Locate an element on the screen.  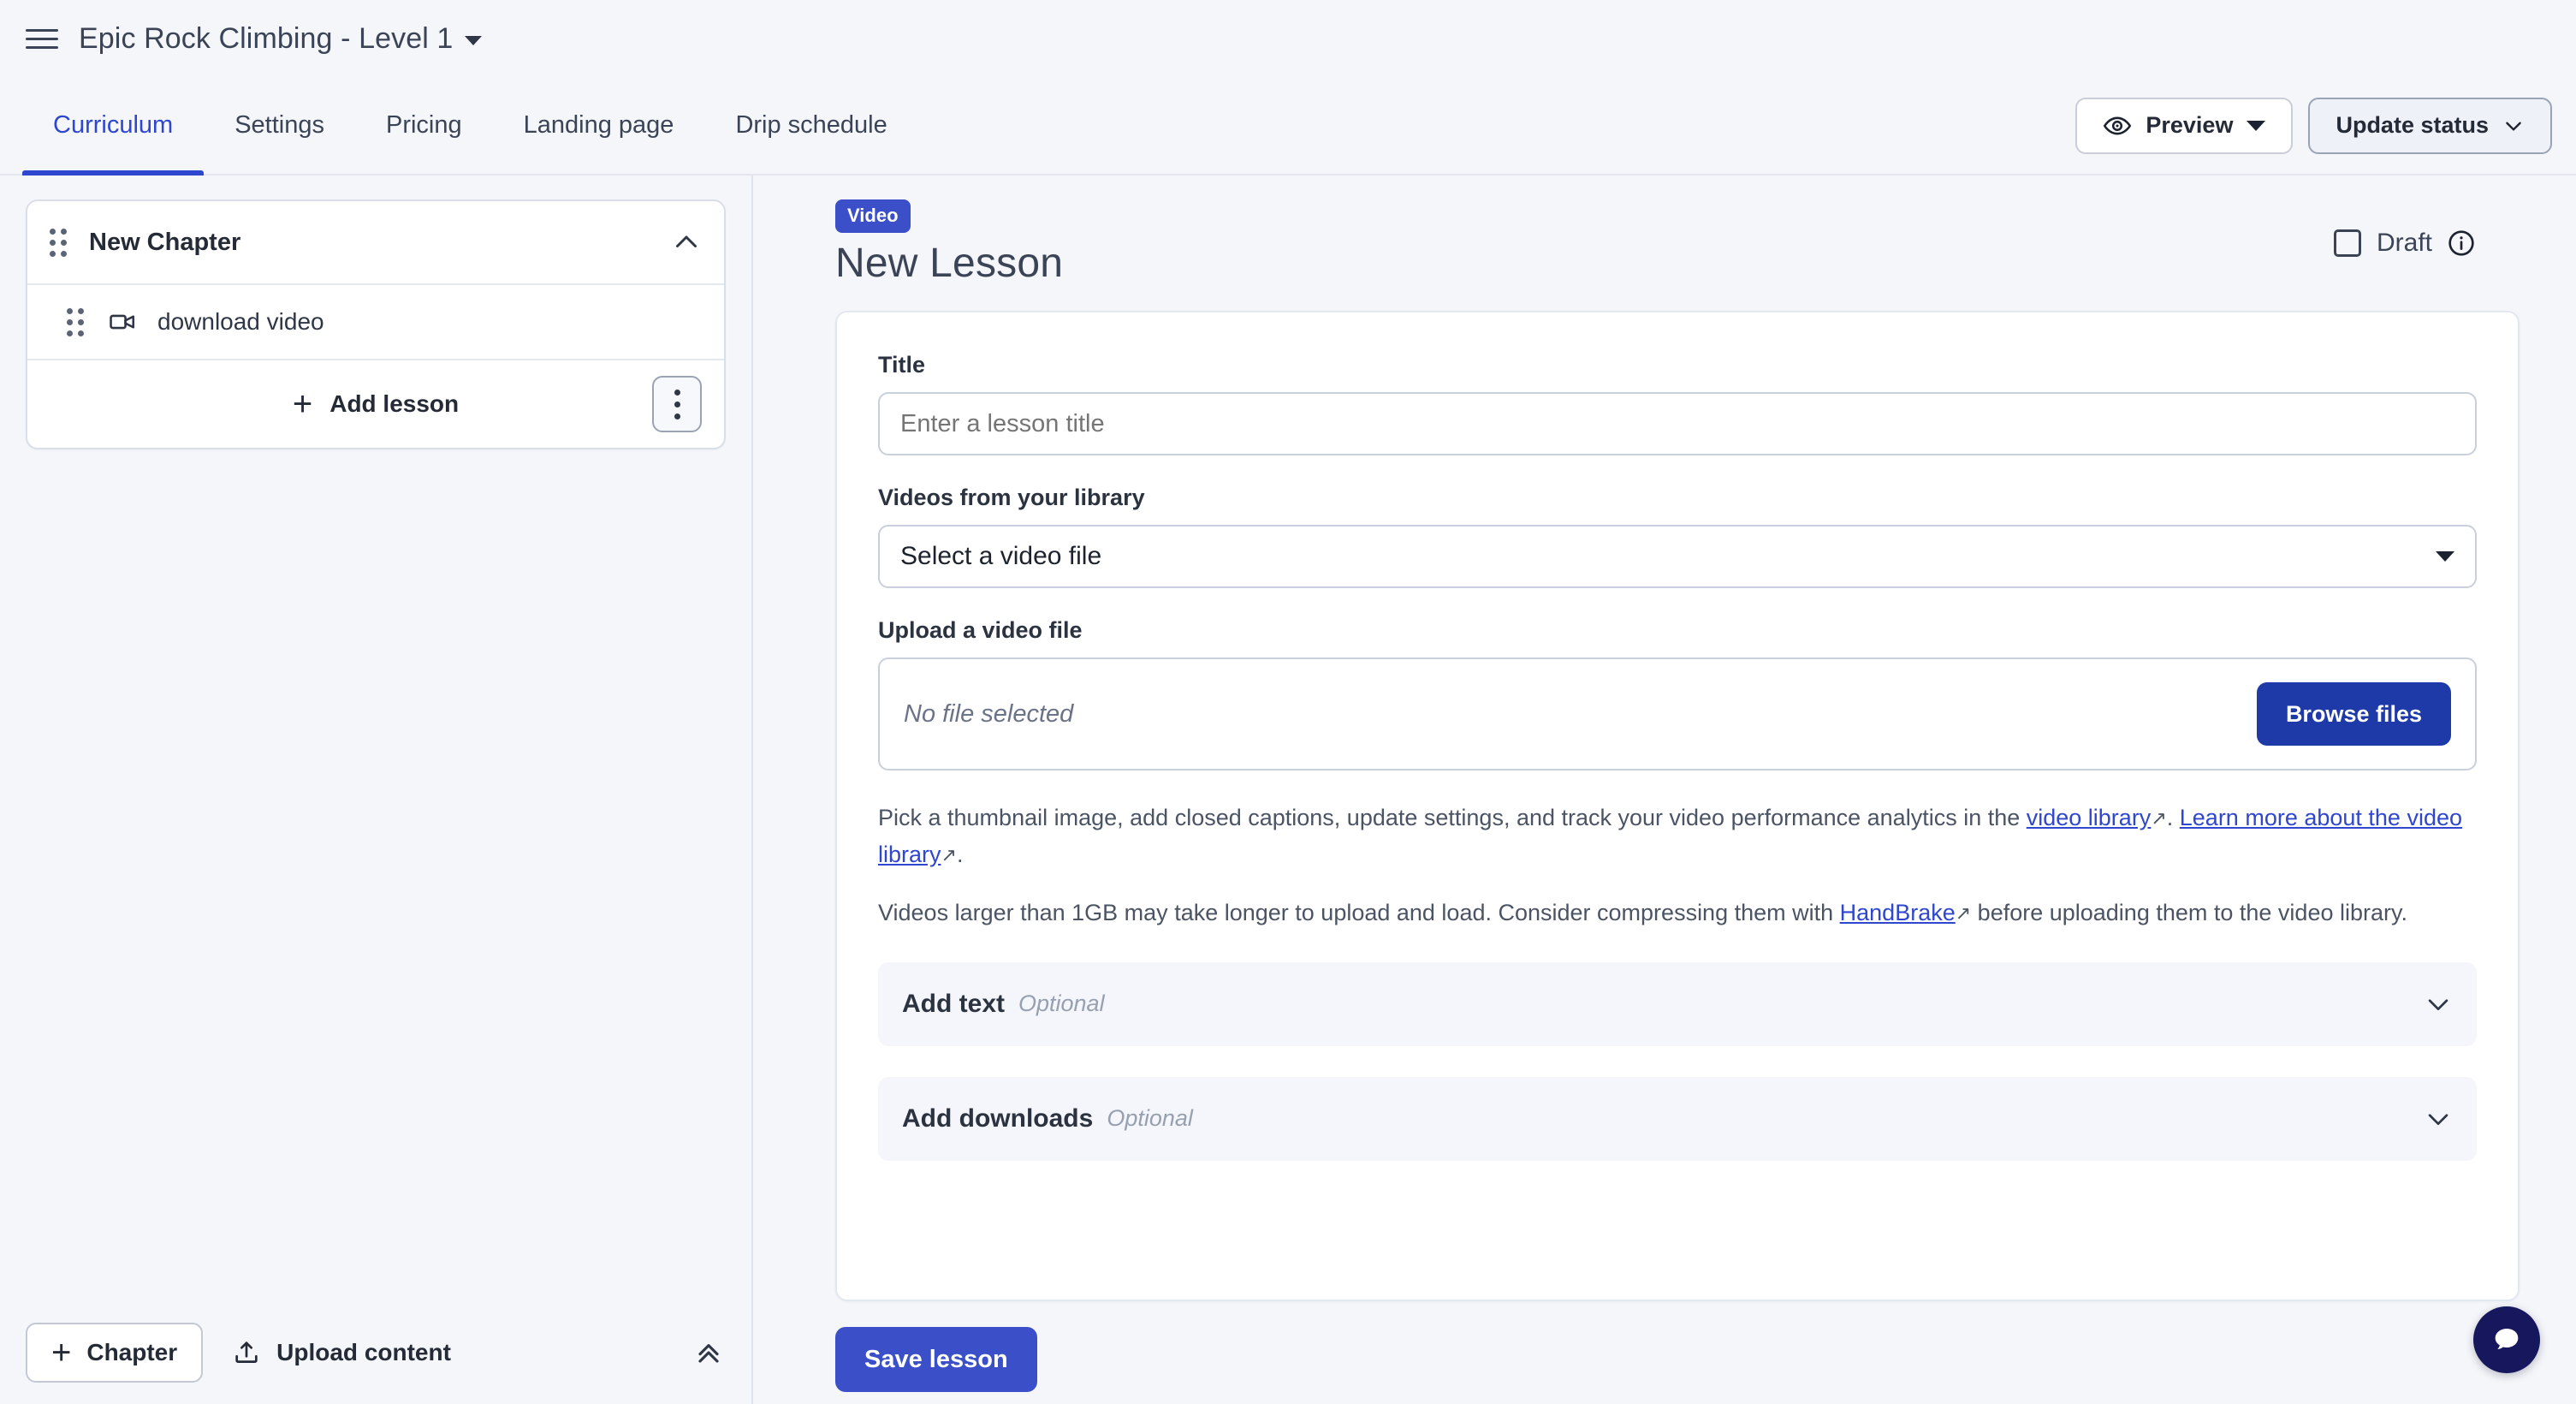
browse-files-button: Browse files is located at coordinates (2353, 714).